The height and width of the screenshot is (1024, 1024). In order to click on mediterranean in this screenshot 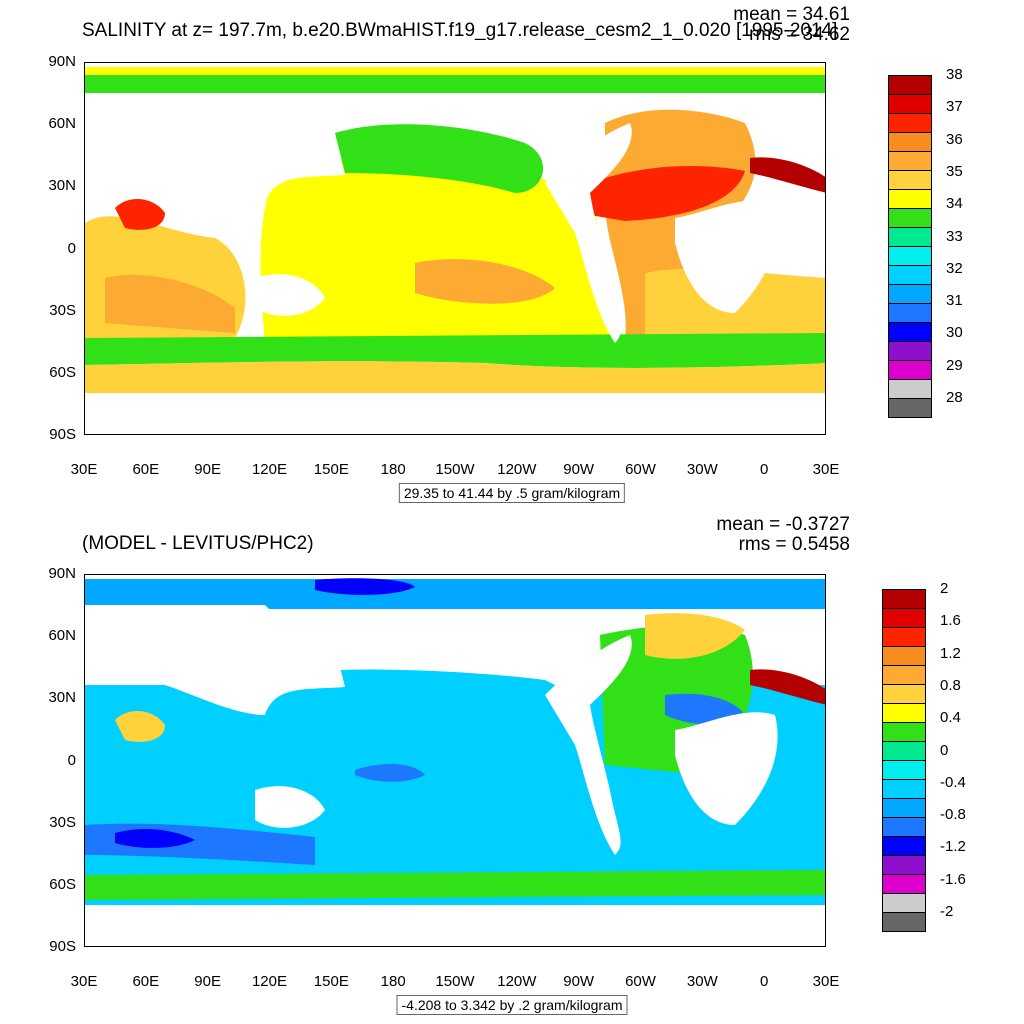, I will do `click(787, 687)`.